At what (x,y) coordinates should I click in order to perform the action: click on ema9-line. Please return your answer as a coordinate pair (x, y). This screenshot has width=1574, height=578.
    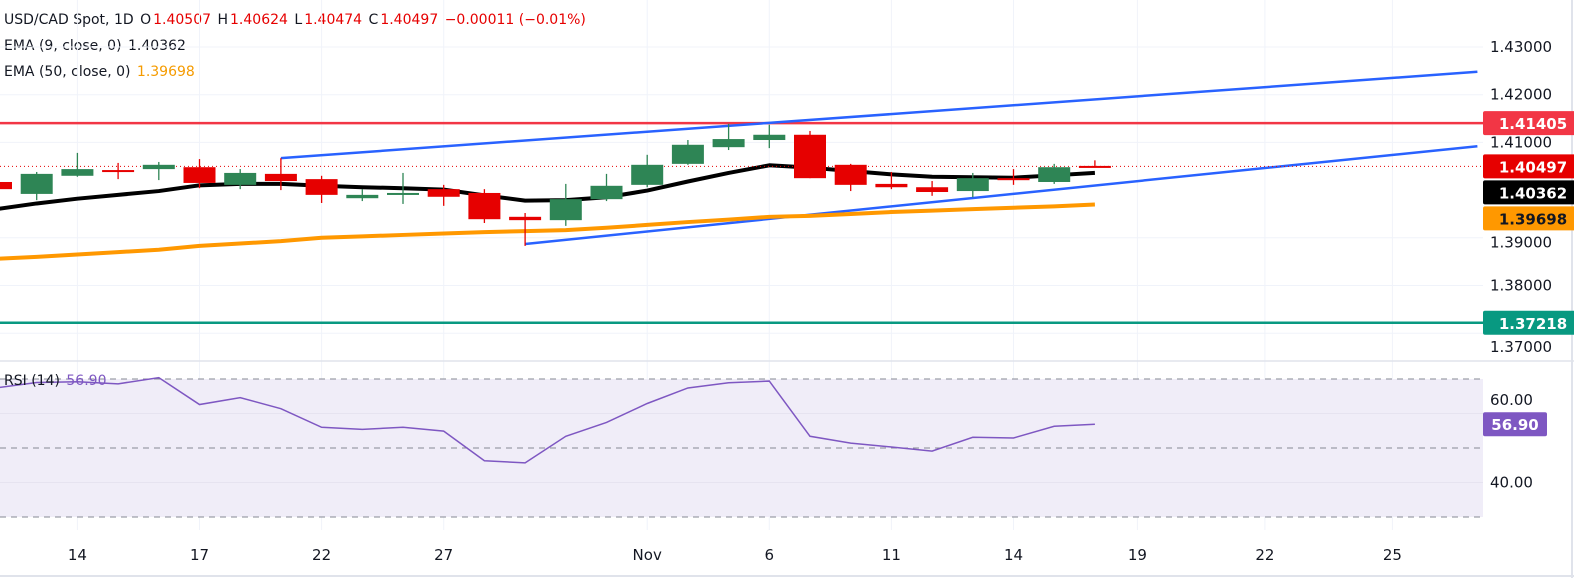
    Looking at the image, I should click on (548, 187).